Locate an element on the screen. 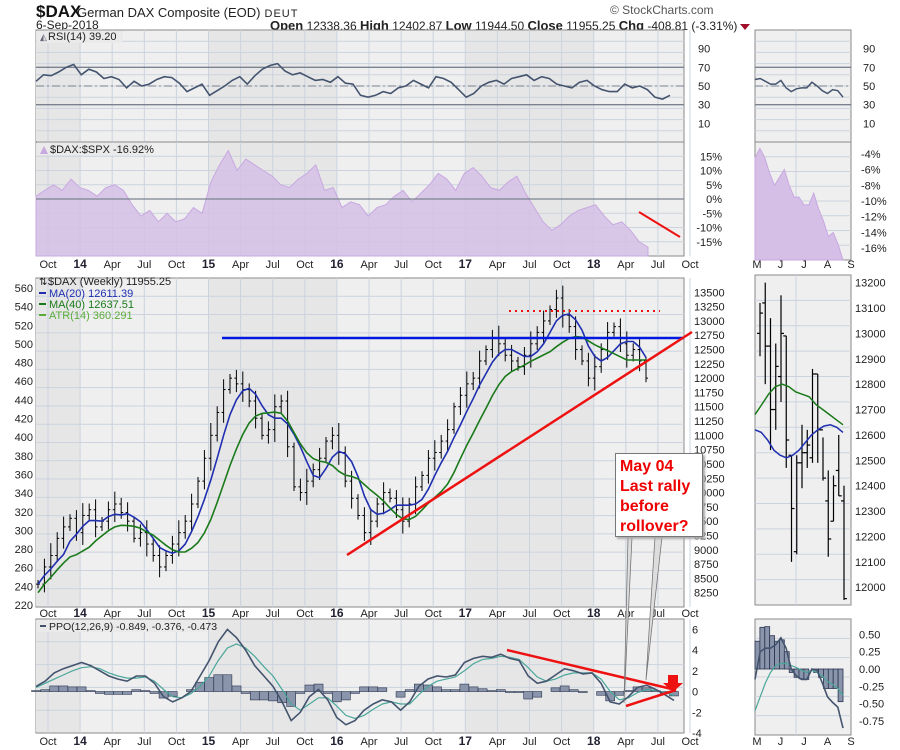  relative-zoom-y-tick: -10% is located at coordinates (874, 202).